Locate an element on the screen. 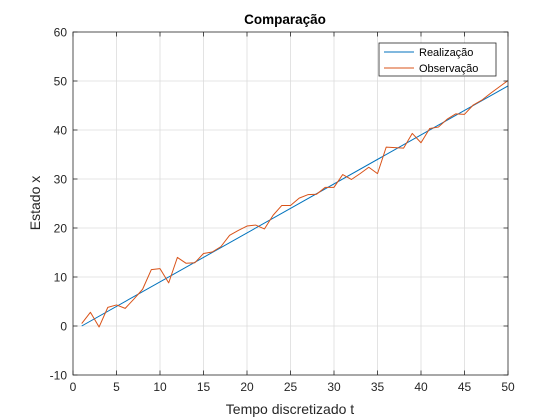  y-tick-label: 10 is located at coordinates (61, 278).